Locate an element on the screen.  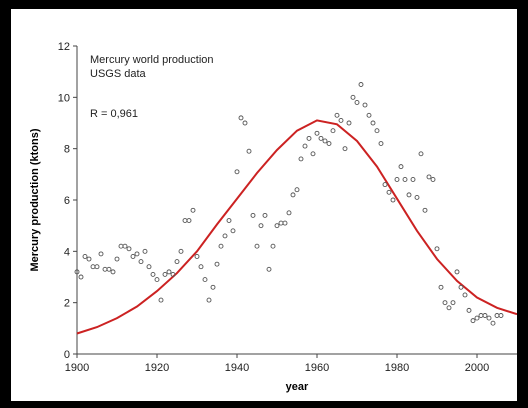
y-tick-label: 6 is located at coordinates (67, 201).